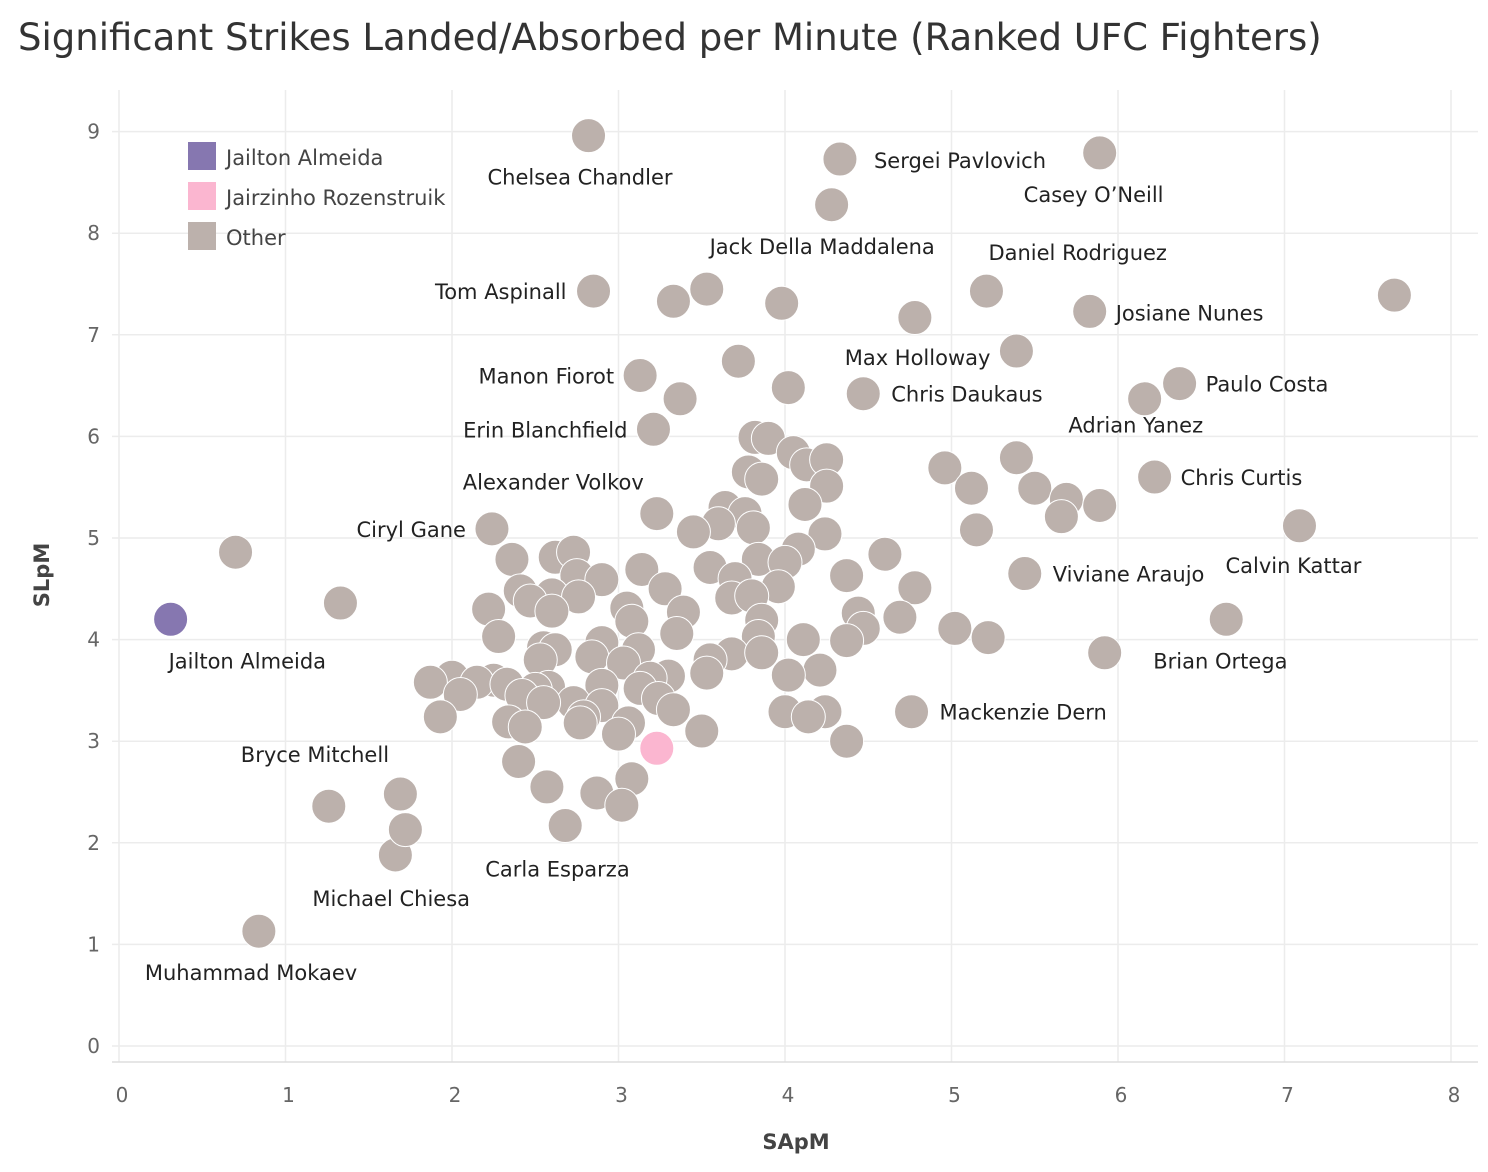 The image size is (1488, 1172). I want to click on point-label: Erin Blanchfield, so click(545, 430).